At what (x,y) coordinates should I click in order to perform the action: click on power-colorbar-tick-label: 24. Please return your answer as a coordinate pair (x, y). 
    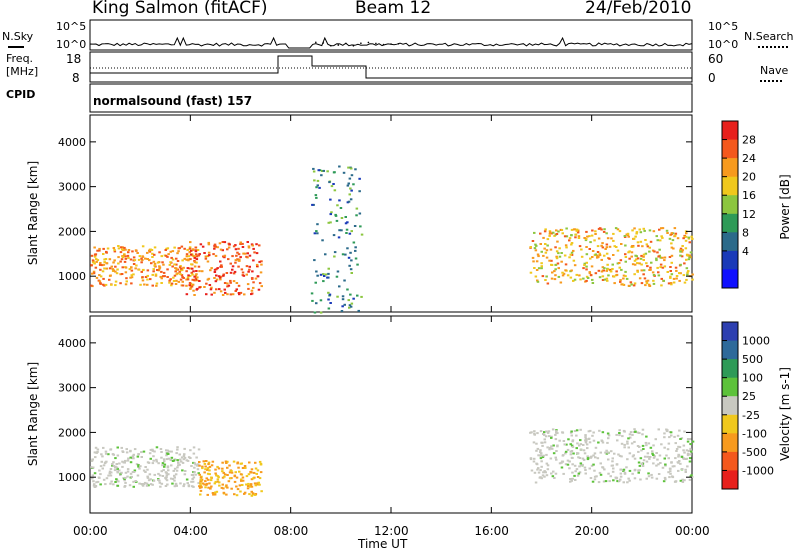
    Looking at the image, I should click on (749, 158).